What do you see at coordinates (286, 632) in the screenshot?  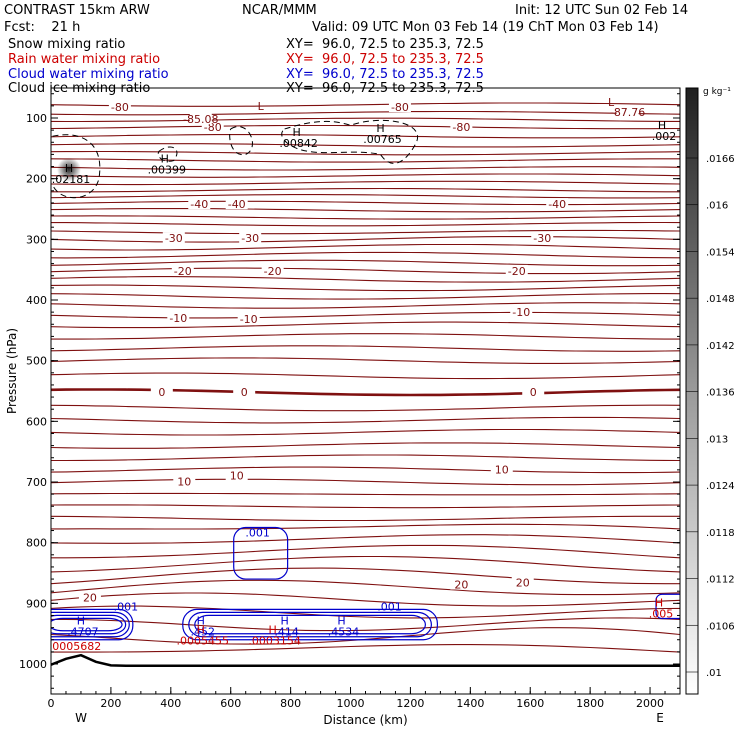 I see `extremum-value: .414` at bounding box center [286, 632].